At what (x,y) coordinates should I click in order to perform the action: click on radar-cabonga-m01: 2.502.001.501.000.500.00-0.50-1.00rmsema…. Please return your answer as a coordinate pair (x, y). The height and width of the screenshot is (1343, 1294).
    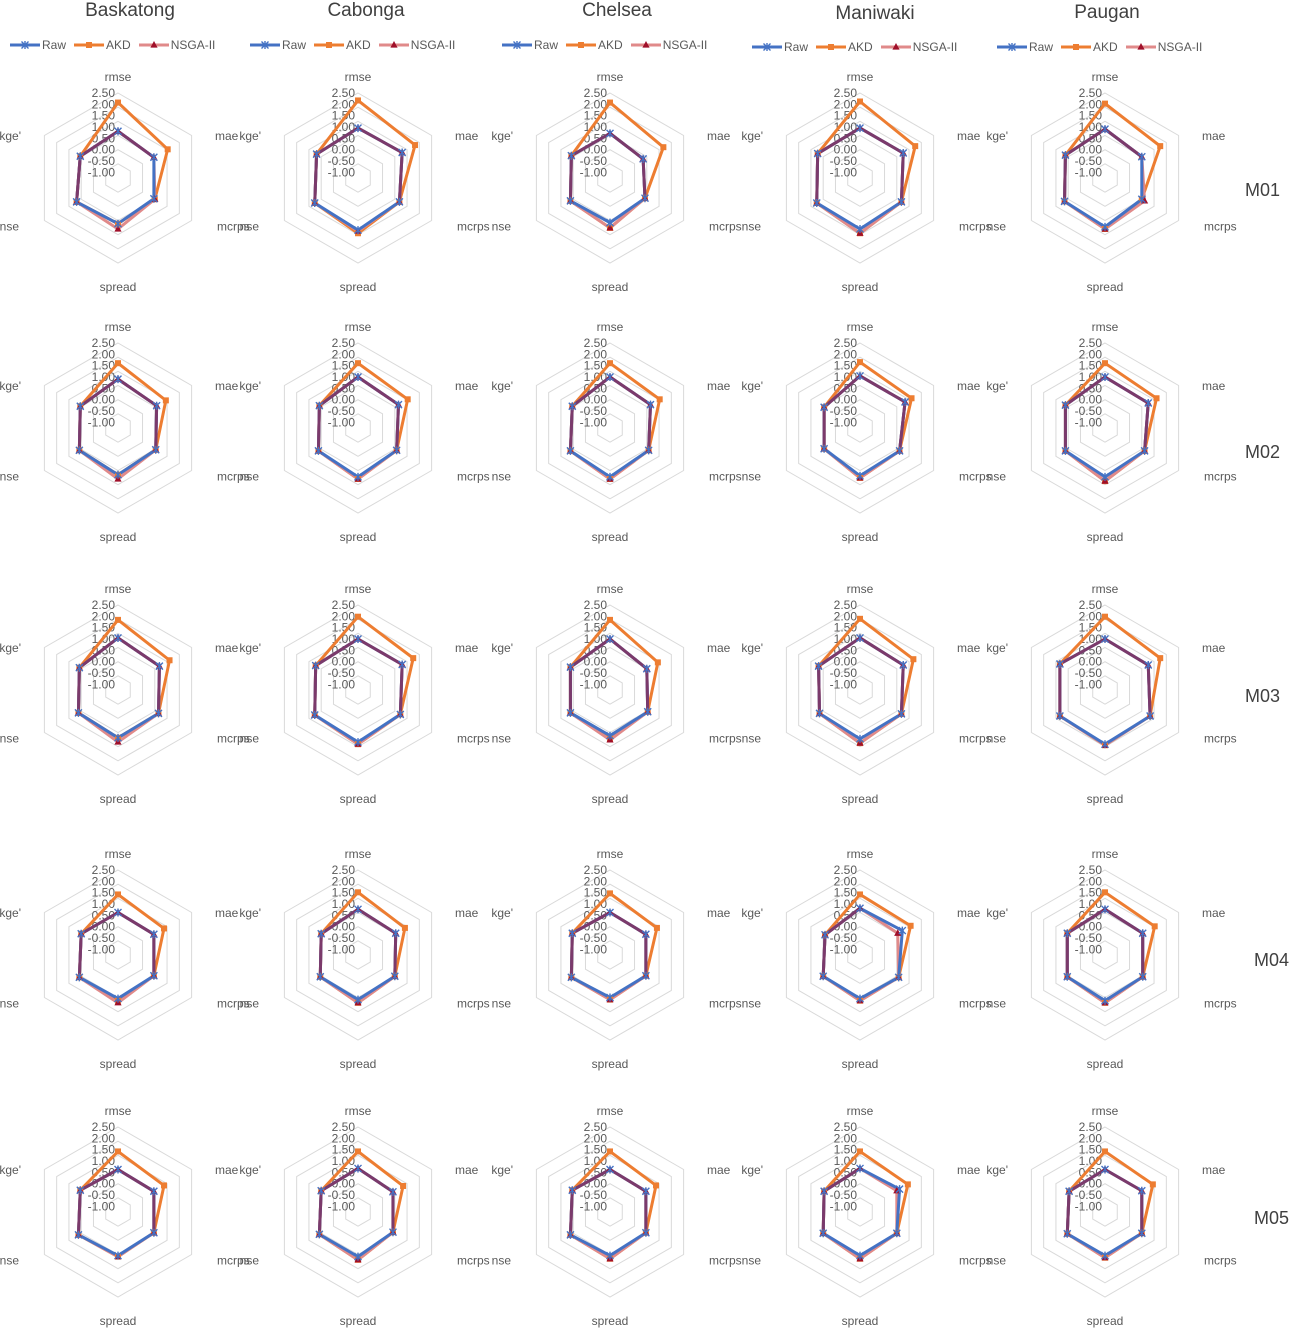
    Looking at the image, I should click on (364, 182).